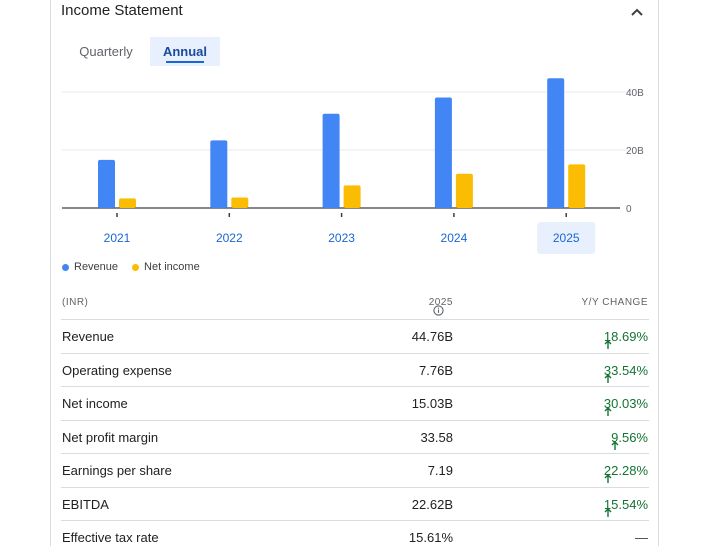  Describe the element at coordinates (635, 93) in the screenshot. I see `y-tick-label: 40B` at that location.